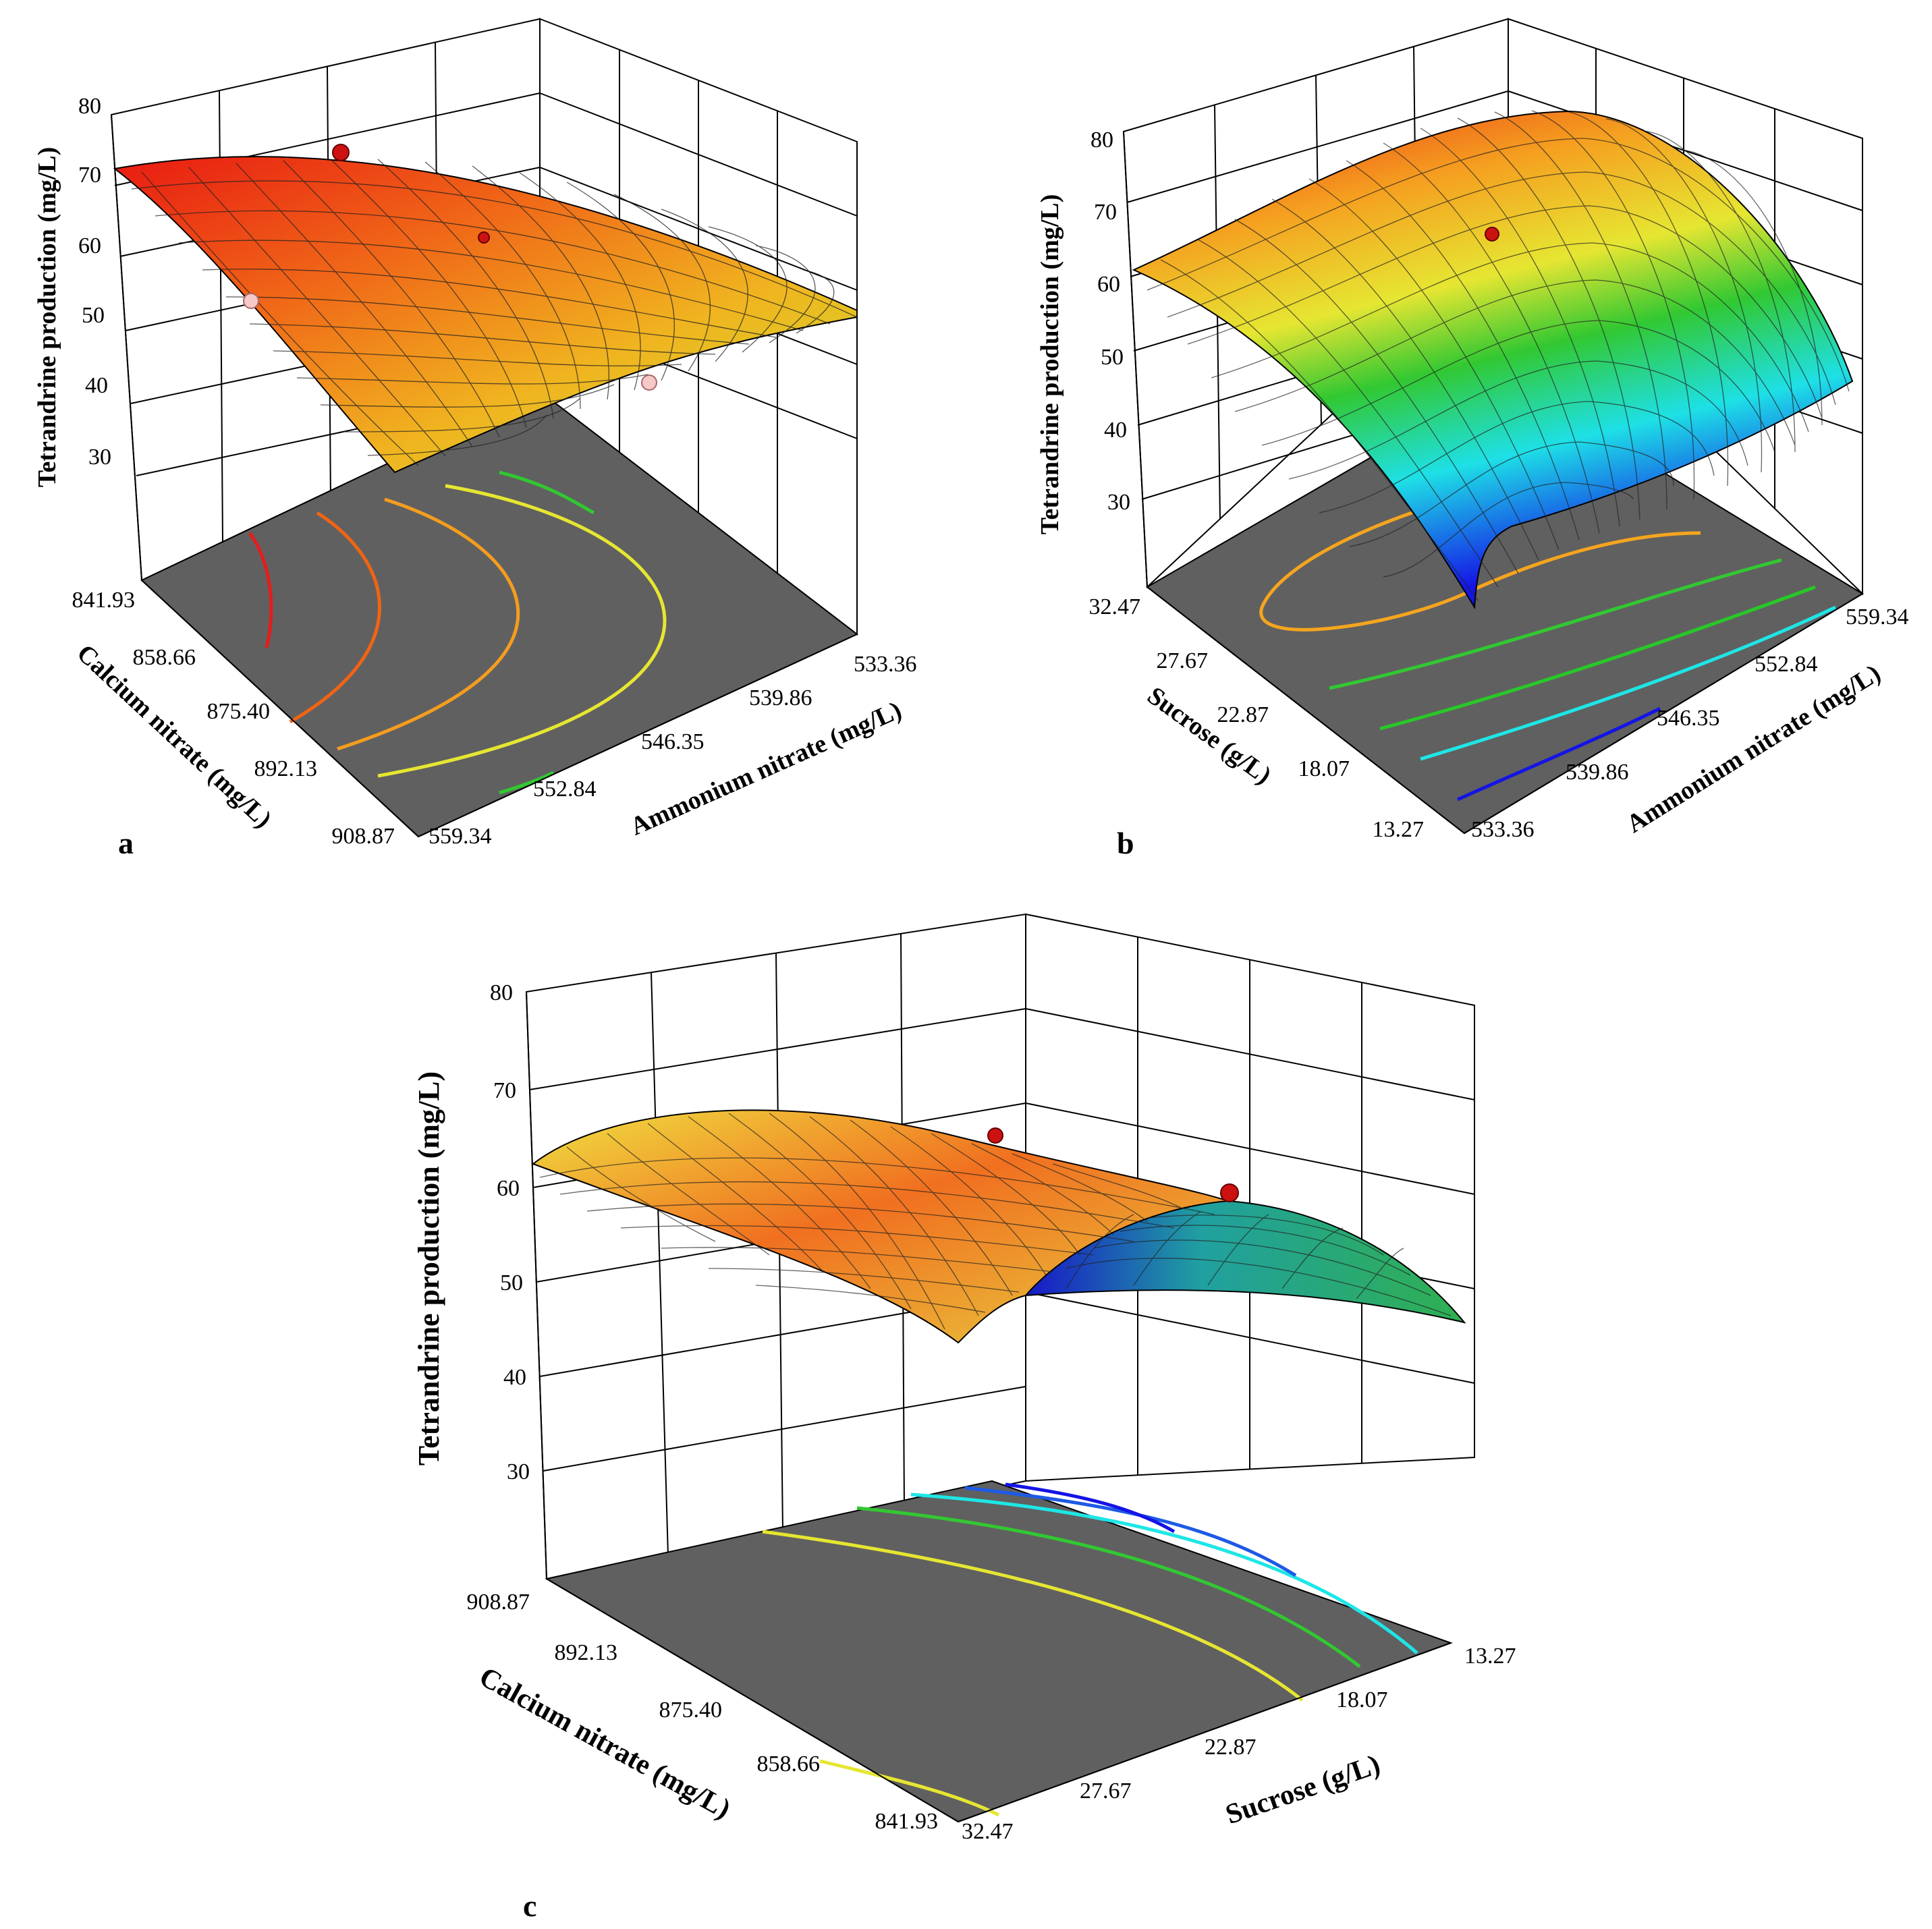 This screenshot has height=1929, width=1932. I want to click on panel-a-ztick-50: 50, so click(93, 315).